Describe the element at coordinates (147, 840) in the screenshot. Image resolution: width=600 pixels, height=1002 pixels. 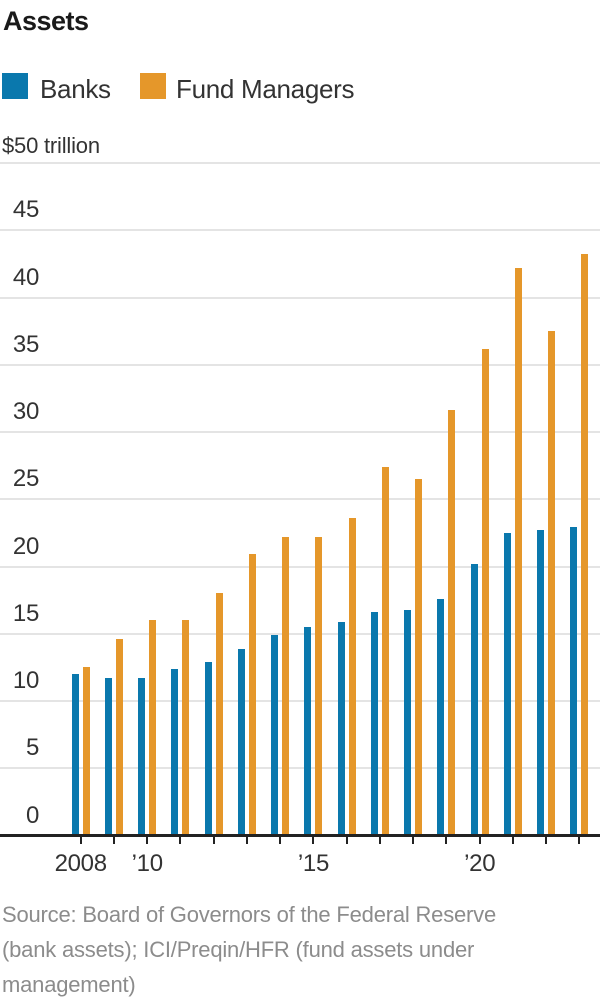
I see `x-tick-2010` at that location.